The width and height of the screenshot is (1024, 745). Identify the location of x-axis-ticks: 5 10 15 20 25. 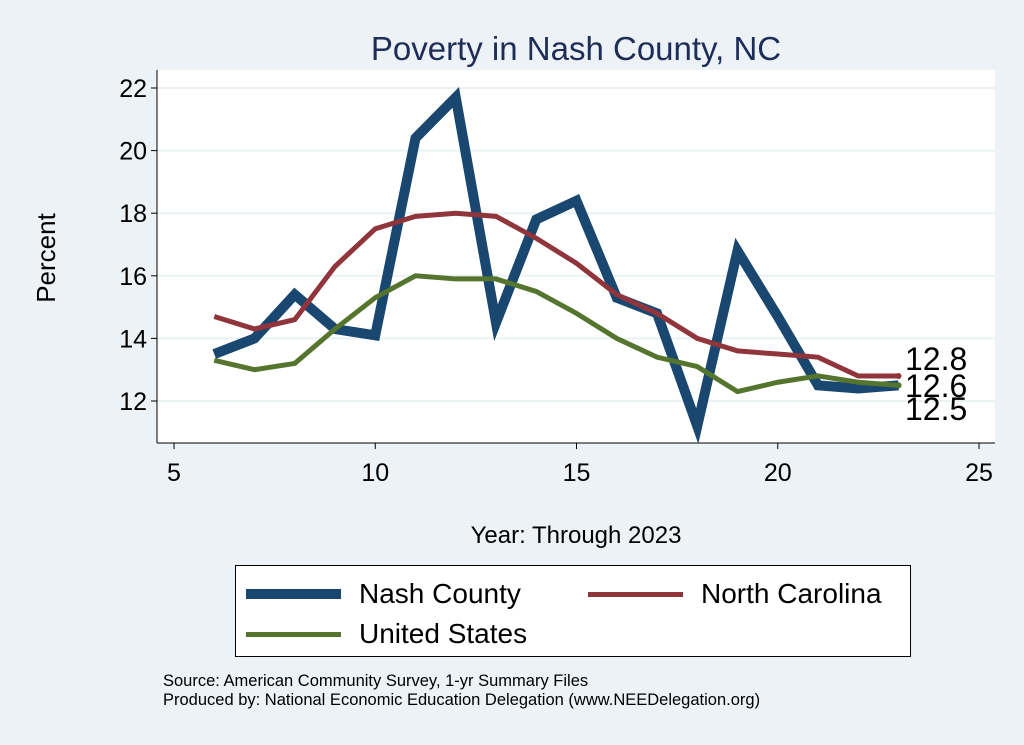
(580, 465).